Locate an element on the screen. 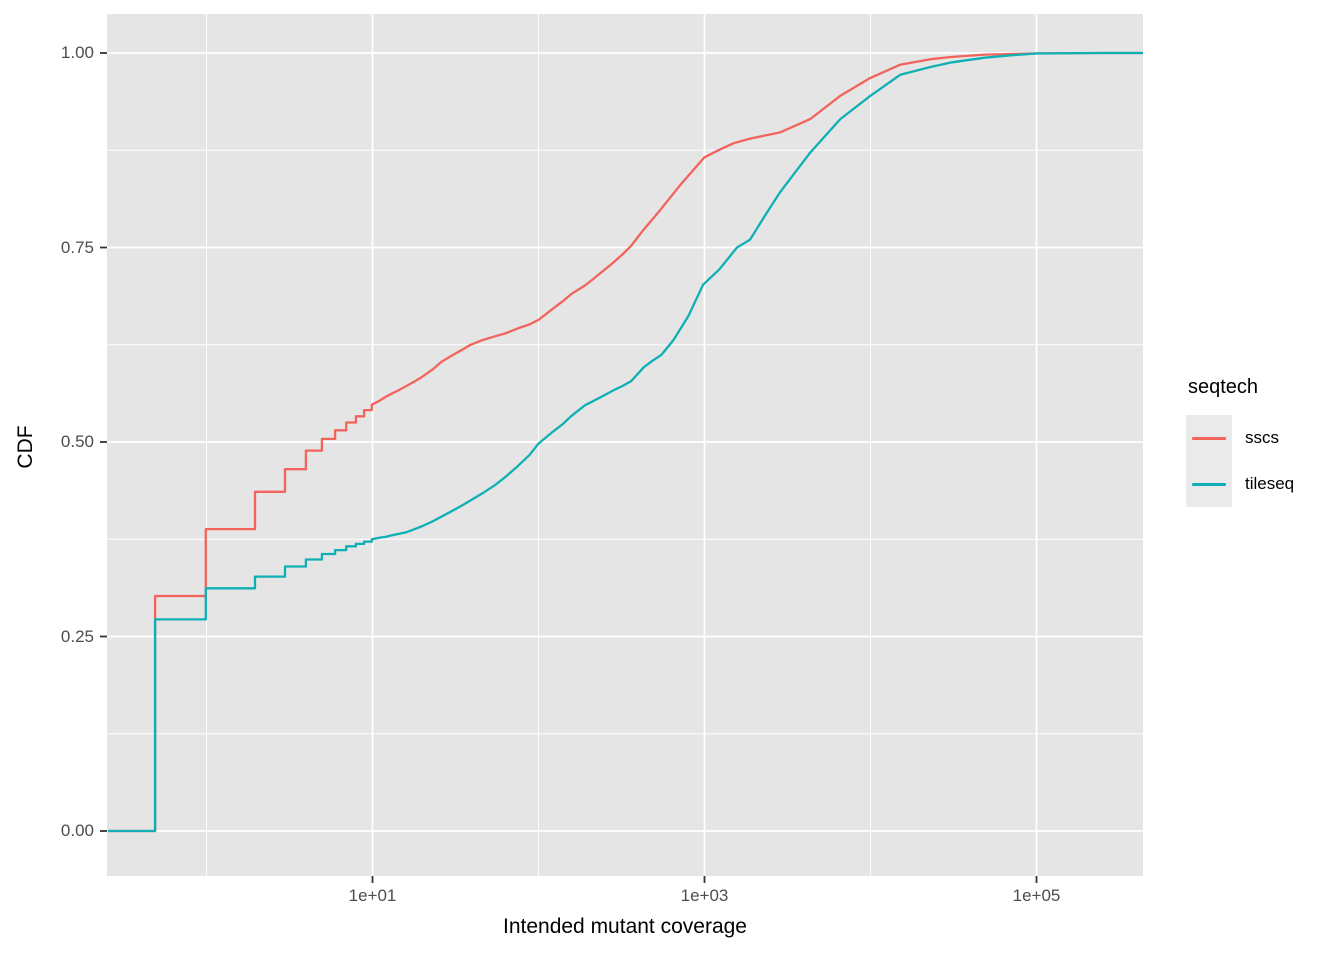 The image size is (1344, 960). y-tick-label: 0.50 is located at coordinates (77, 441).